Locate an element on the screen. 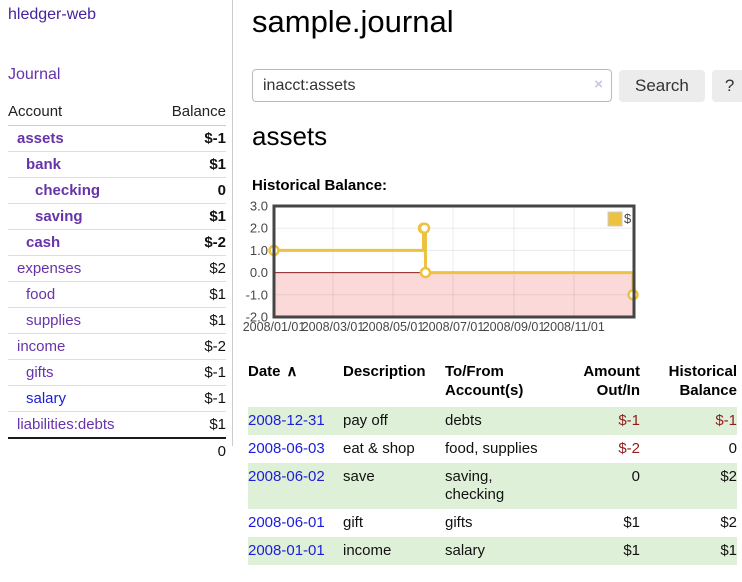  transaction-description: save is located at coordinates (359, 476).